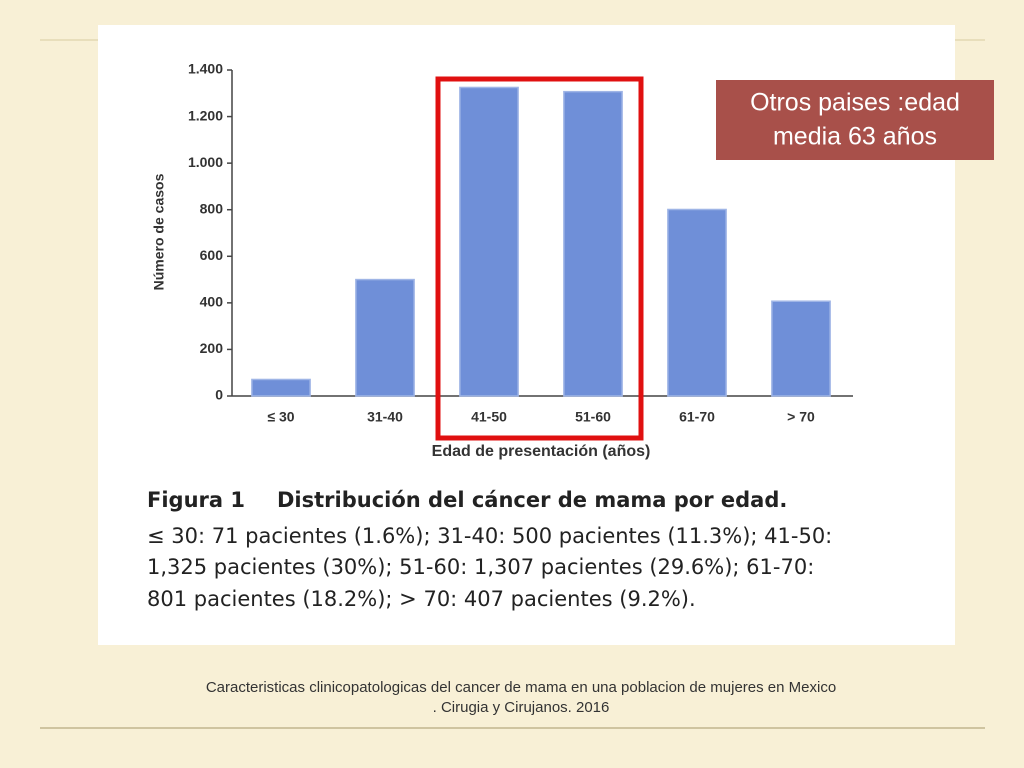 The width and height of the screenshot is (1024, 768). I want to click on highlight-box, so click(539, 258).